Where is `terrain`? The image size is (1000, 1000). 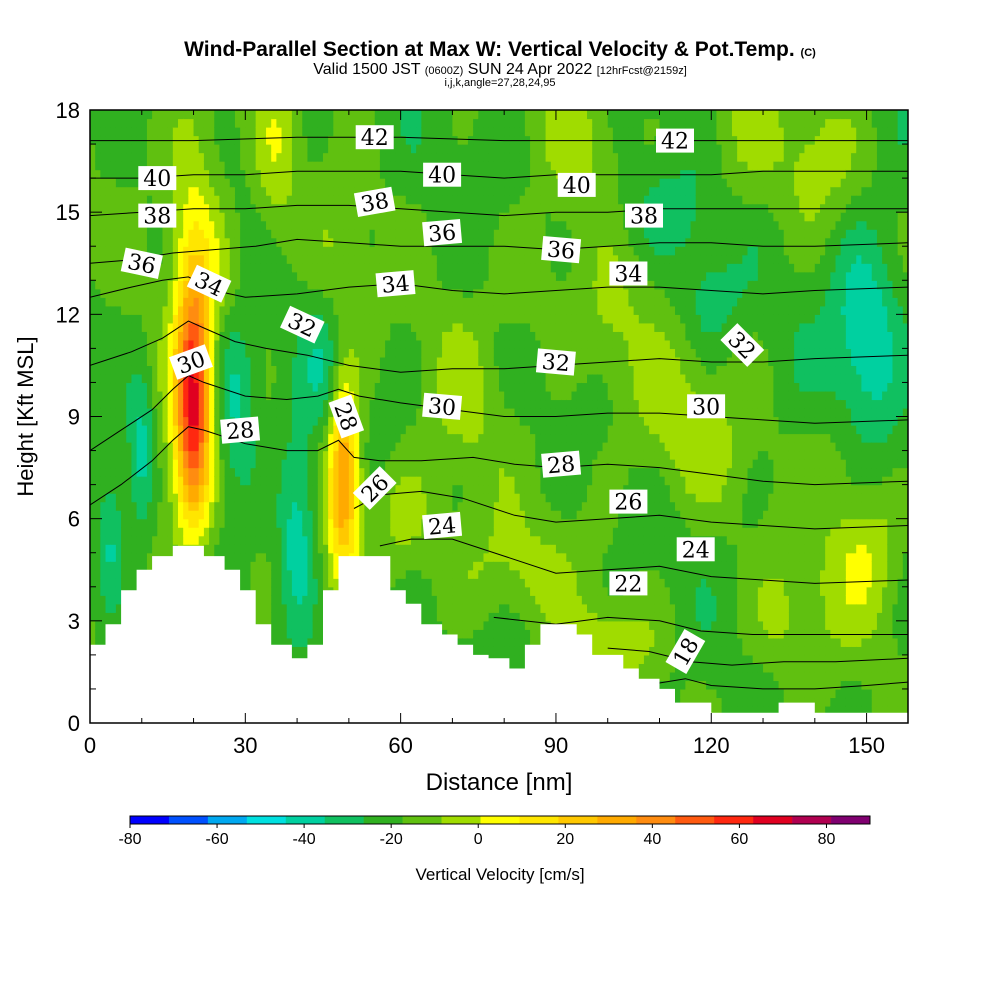 terrain is located at coordinates (499, 634).